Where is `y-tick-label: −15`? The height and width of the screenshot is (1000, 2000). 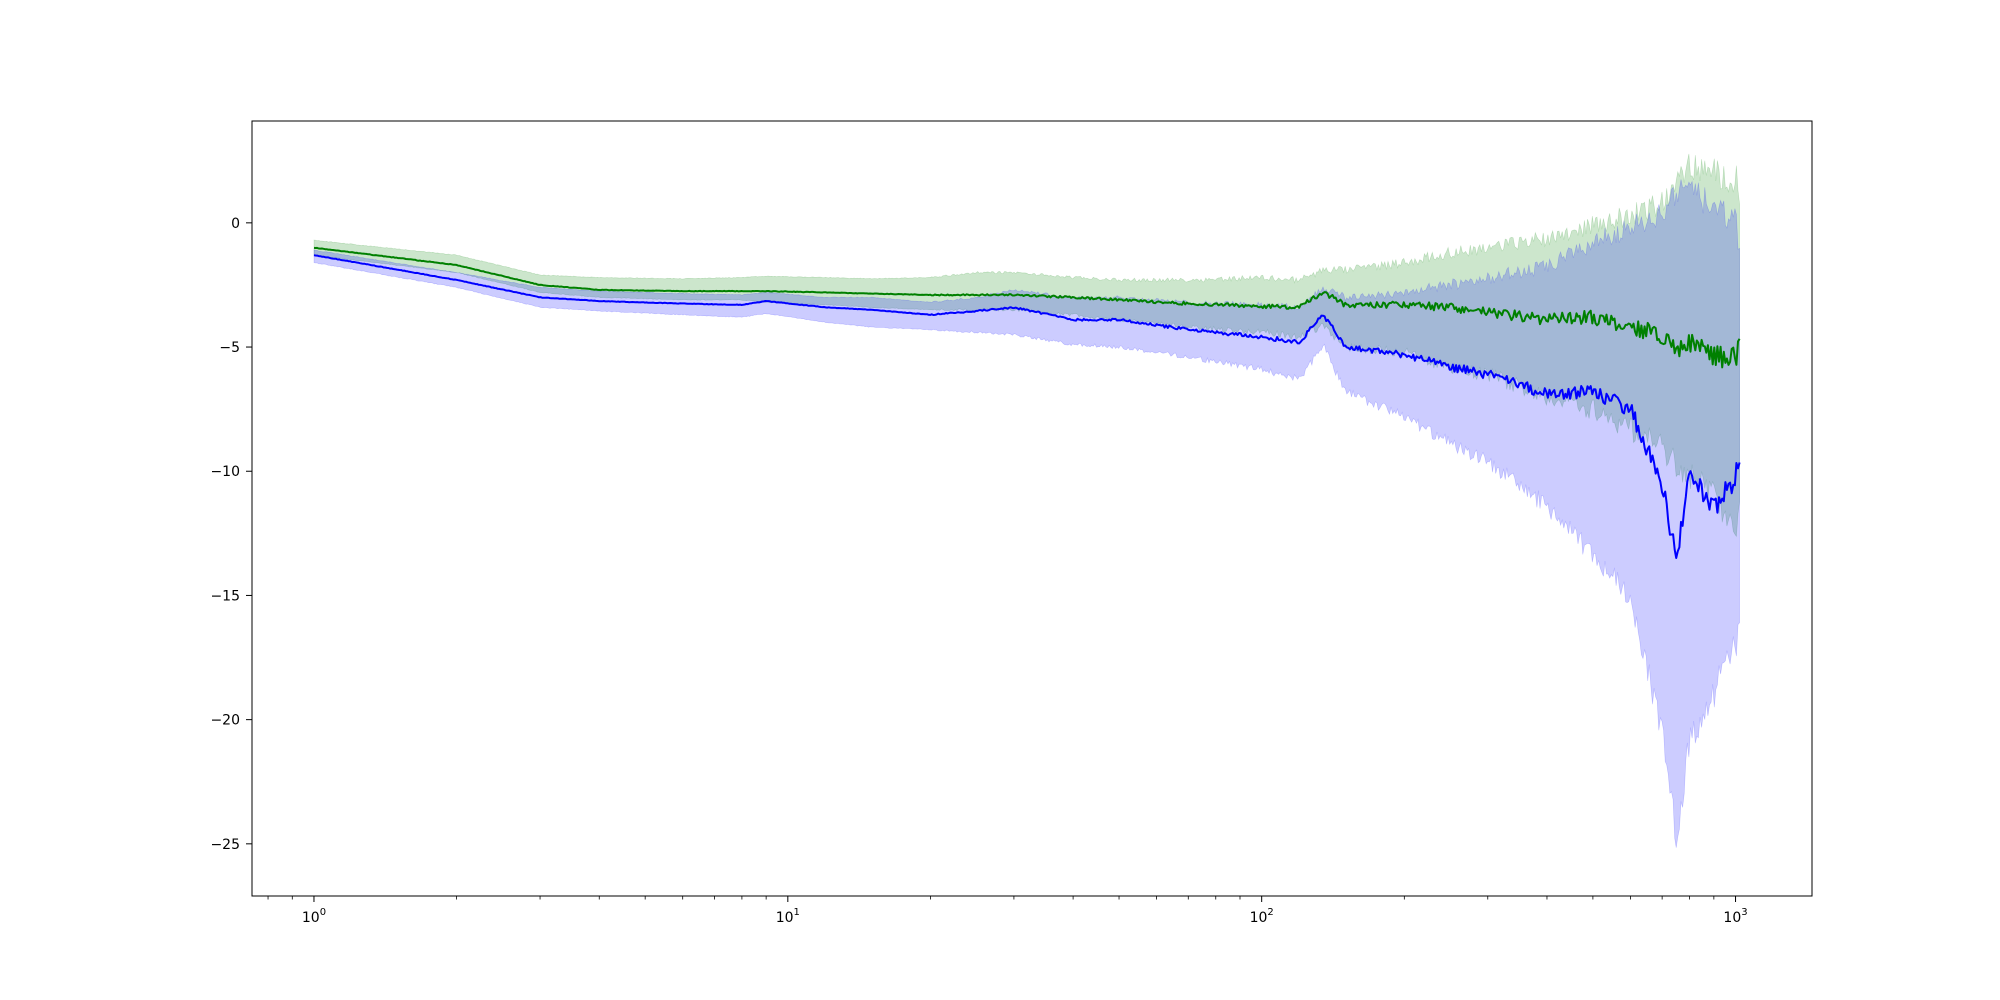 y-tick-label: −15 is located at coordinates (225, 596).